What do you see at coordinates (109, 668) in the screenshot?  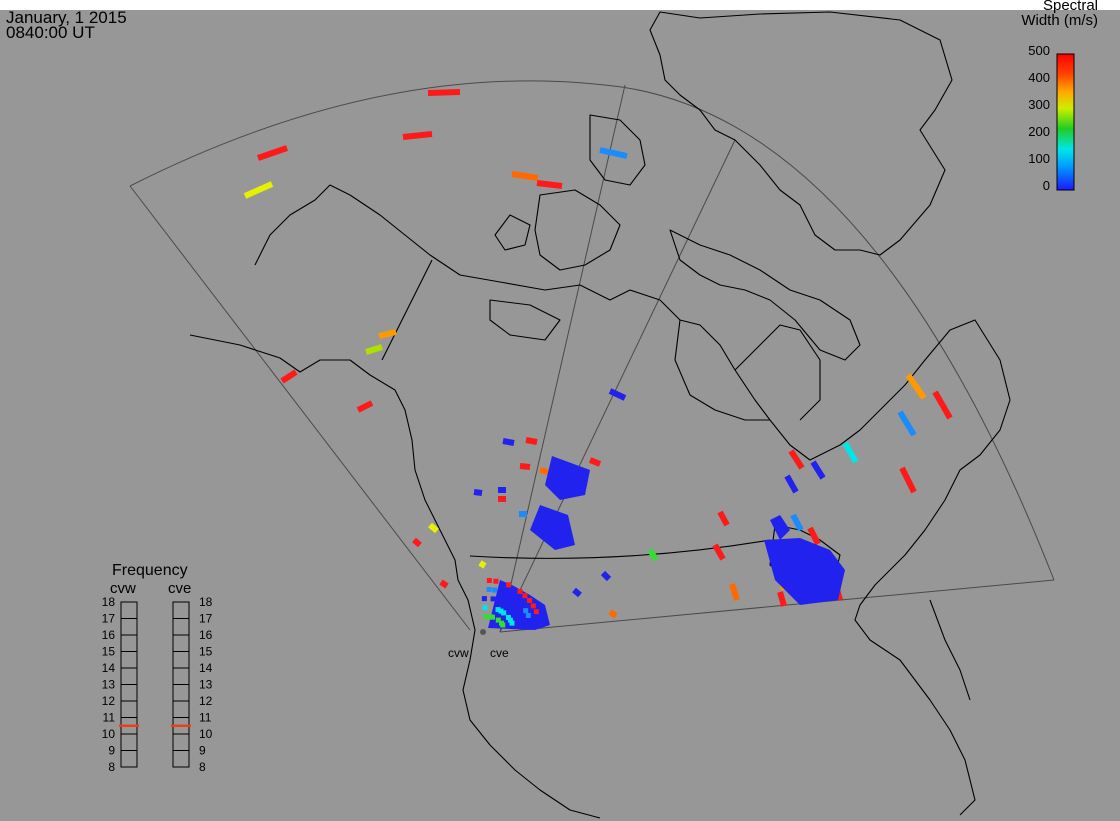 I see `frequency-tick-left: 14` at bounding box center [109, 668].